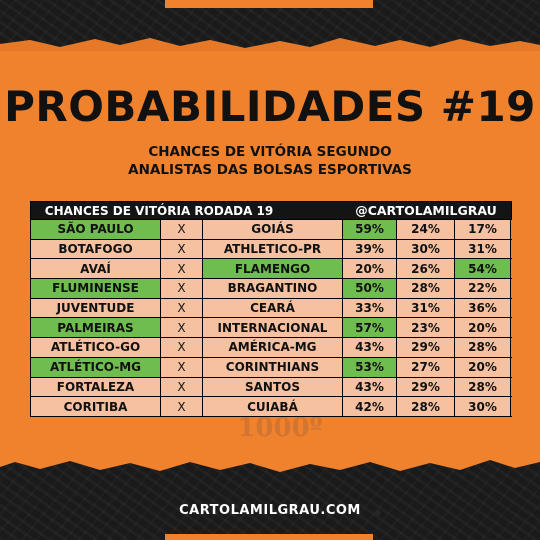  I want to click on away-win-pct-cell: 17%, so click(483, 229).